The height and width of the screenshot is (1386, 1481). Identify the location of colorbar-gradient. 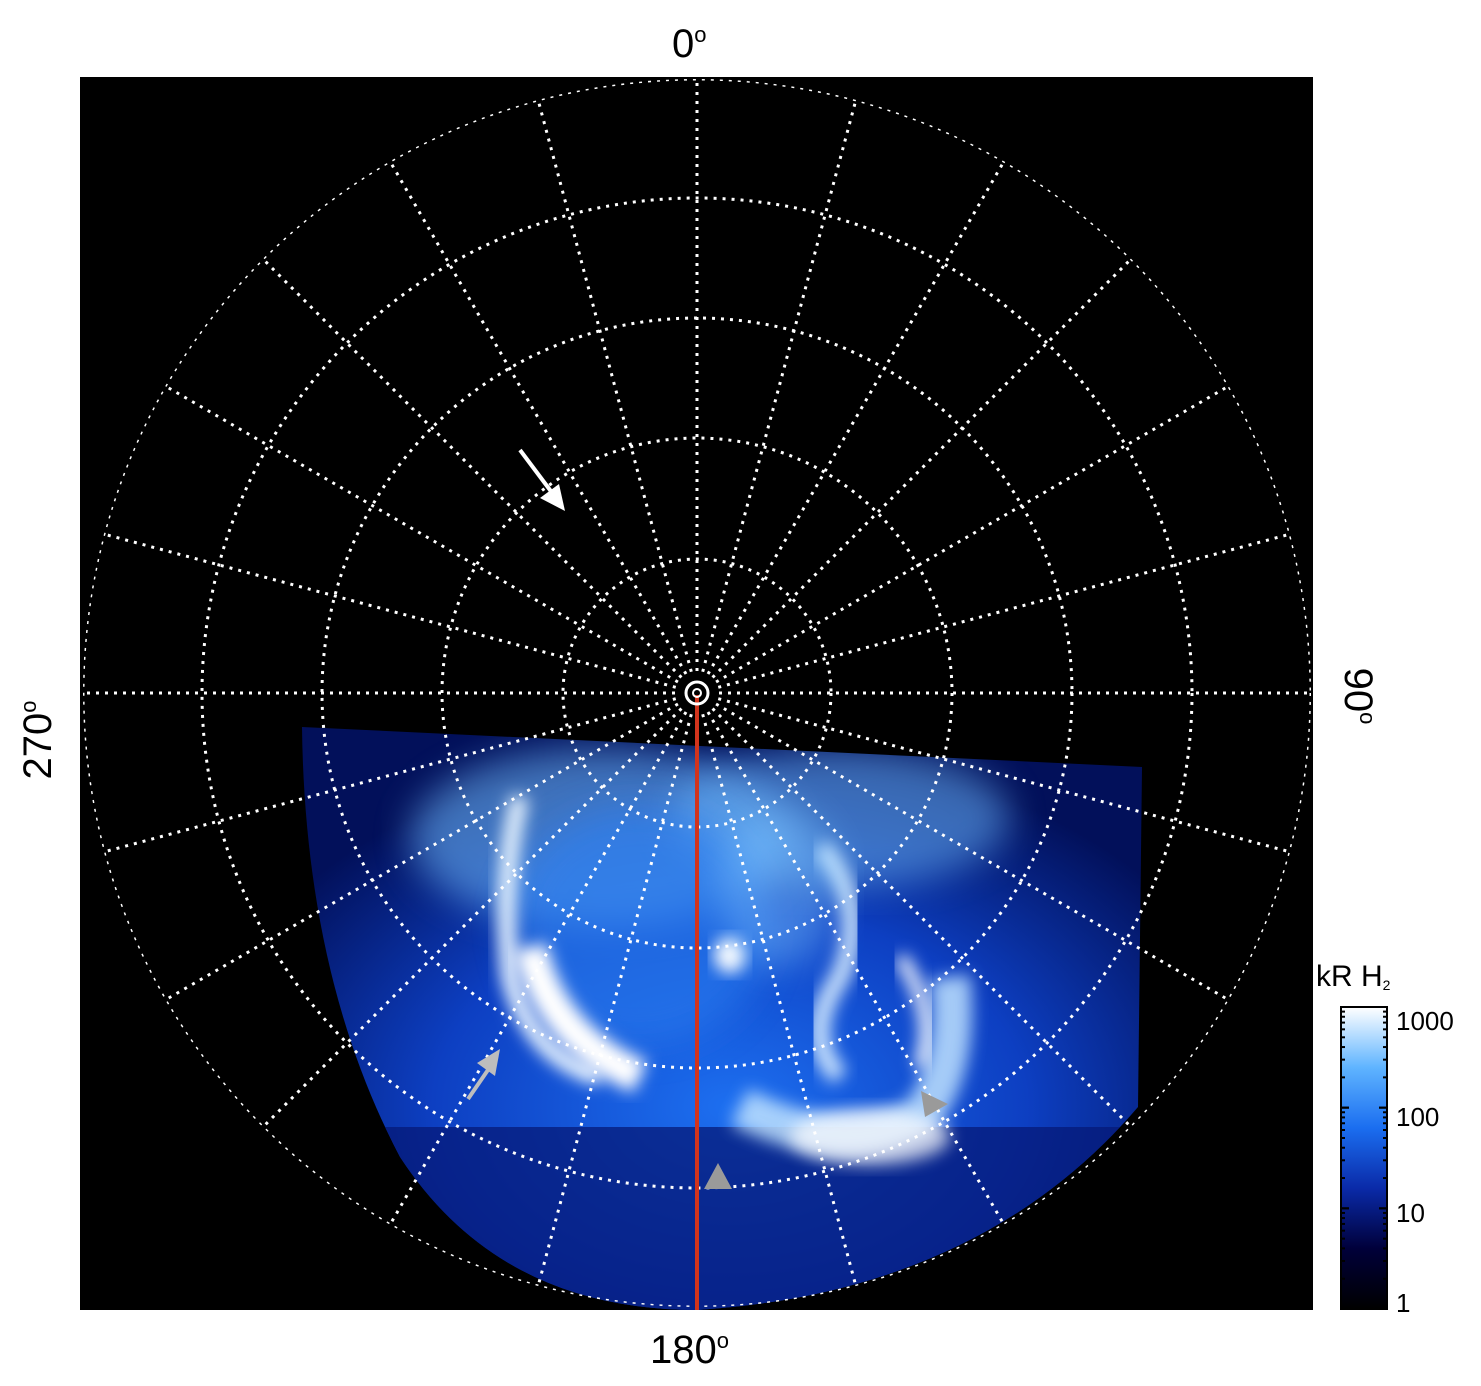
(1364, 1158).